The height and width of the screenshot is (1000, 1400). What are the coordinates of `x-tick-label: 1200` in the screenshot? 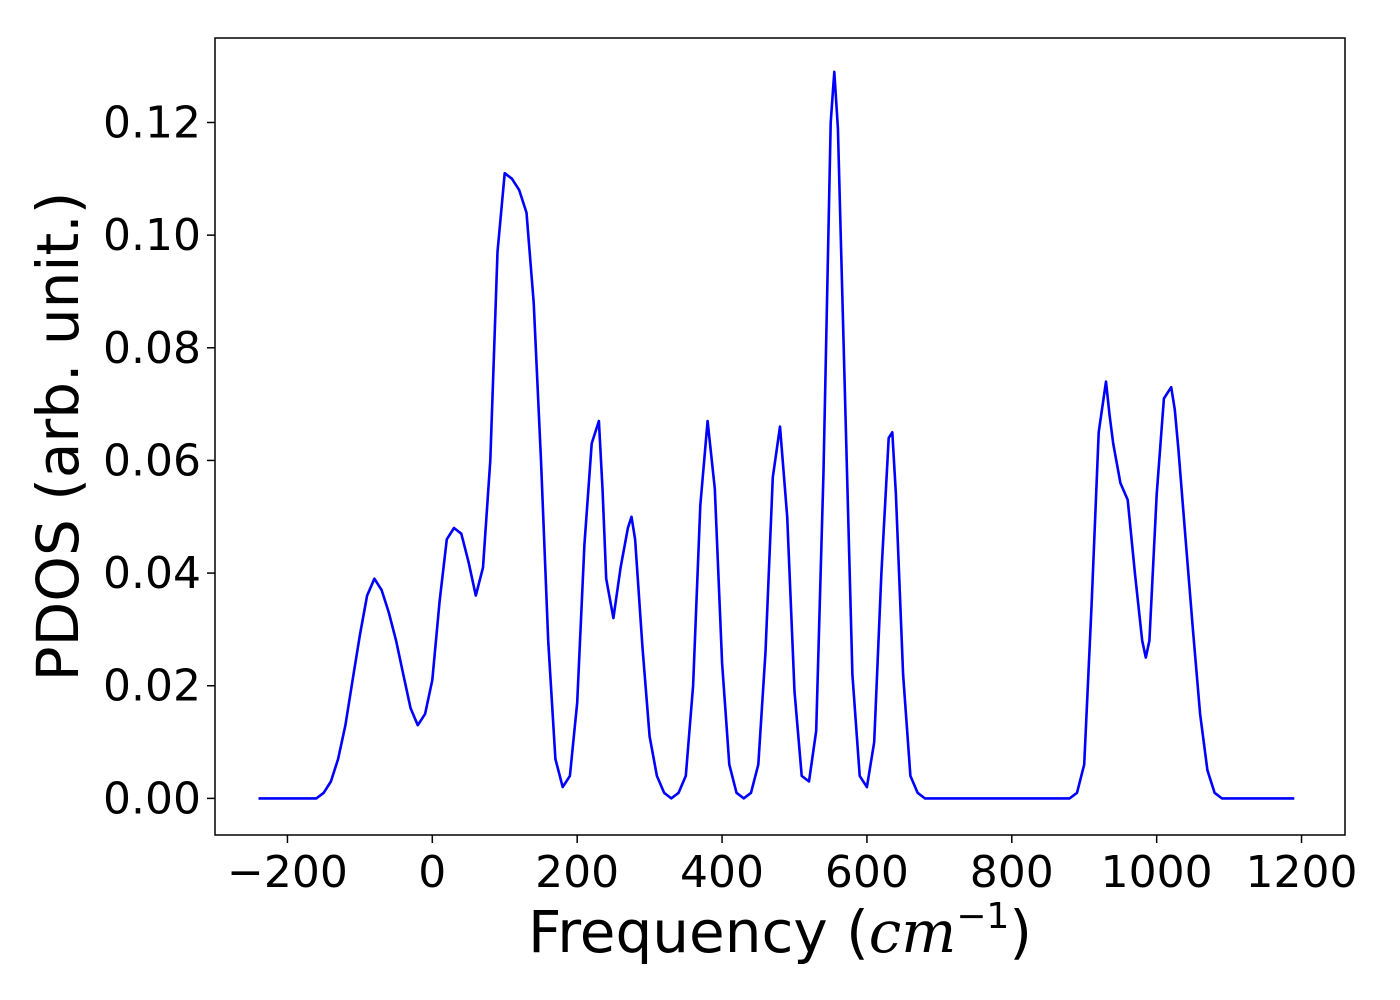 It's located at (1302, 872).